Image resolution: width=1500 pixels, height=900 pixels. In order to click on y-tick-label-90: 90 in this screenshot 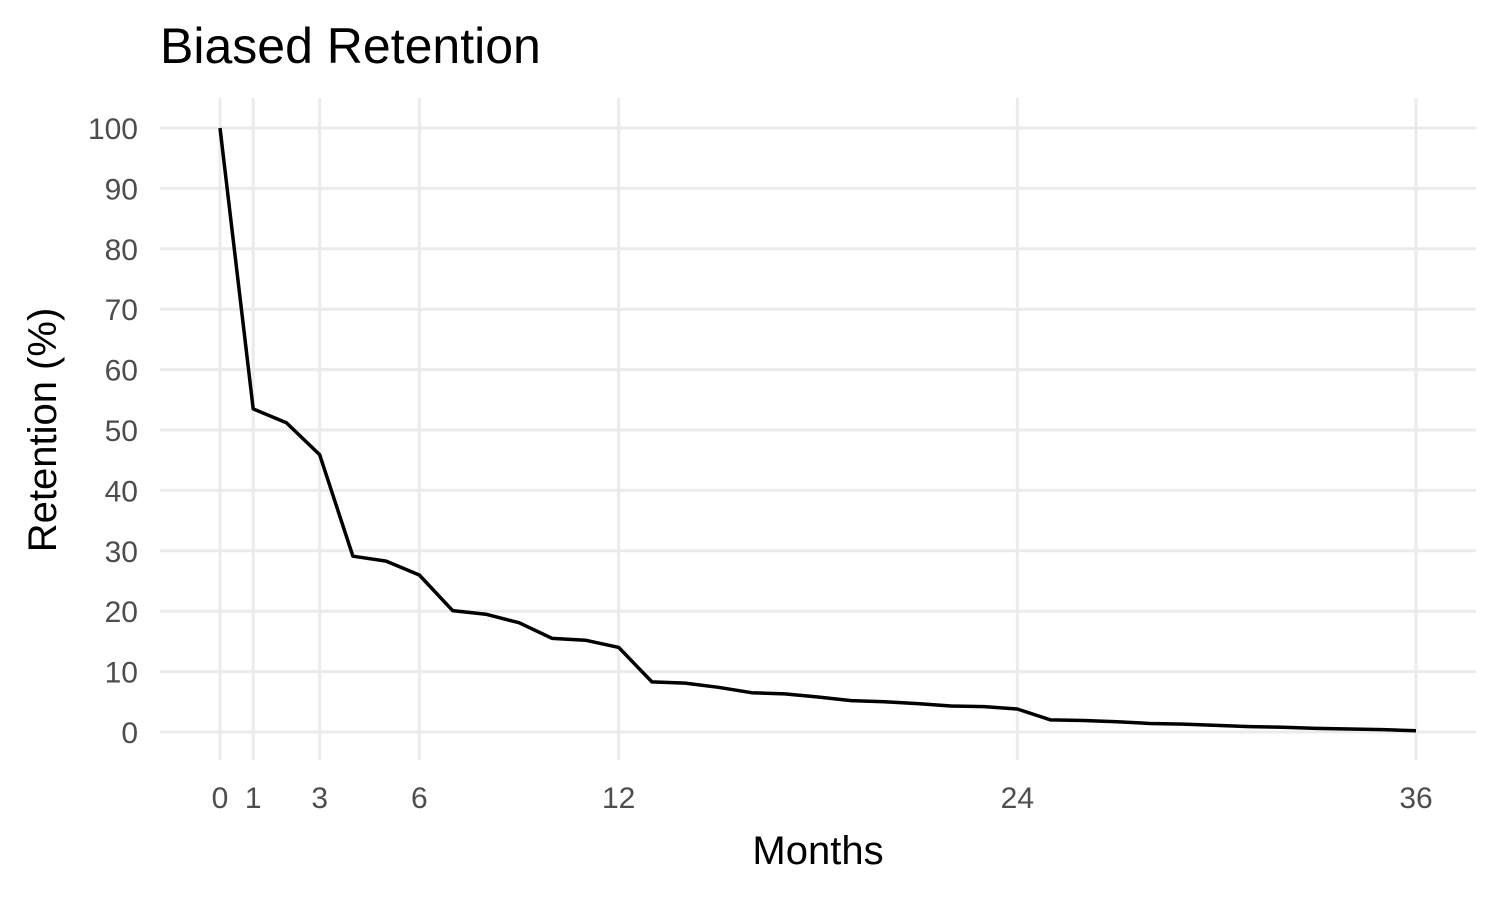, I will do `click(121, 189)`.